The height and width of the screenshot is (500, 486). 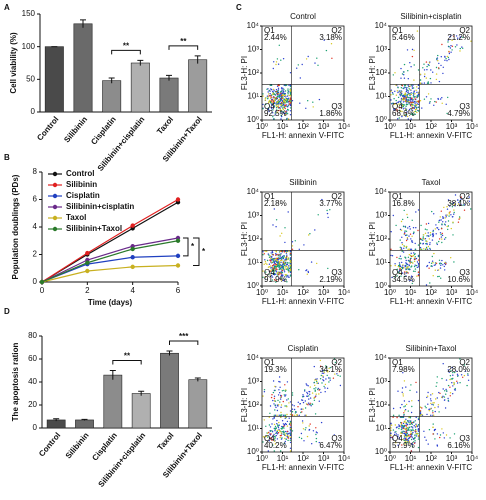 What do you see at coordinates (372, 73) in the screenshot?
I see `y-axis-label: FL3-H: PI` at bounding box center [372, 73].